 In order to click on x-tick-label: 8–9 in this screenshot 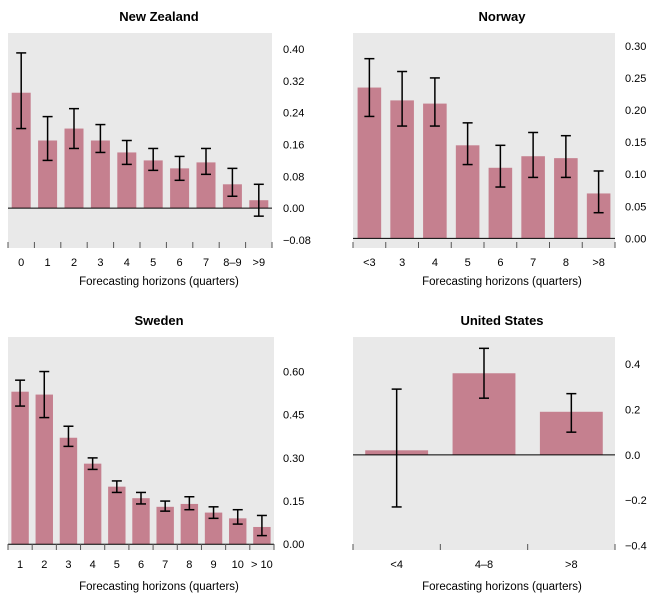, I will do `click(232, 263)`.